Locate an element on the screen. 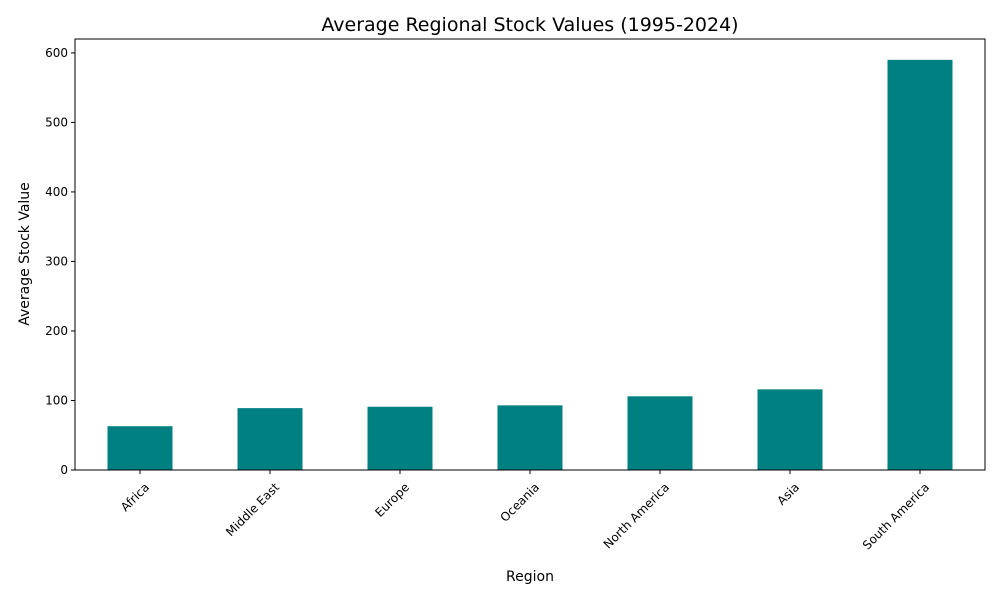  x-tick-label: Middle East is located at coordinates (252, 509).